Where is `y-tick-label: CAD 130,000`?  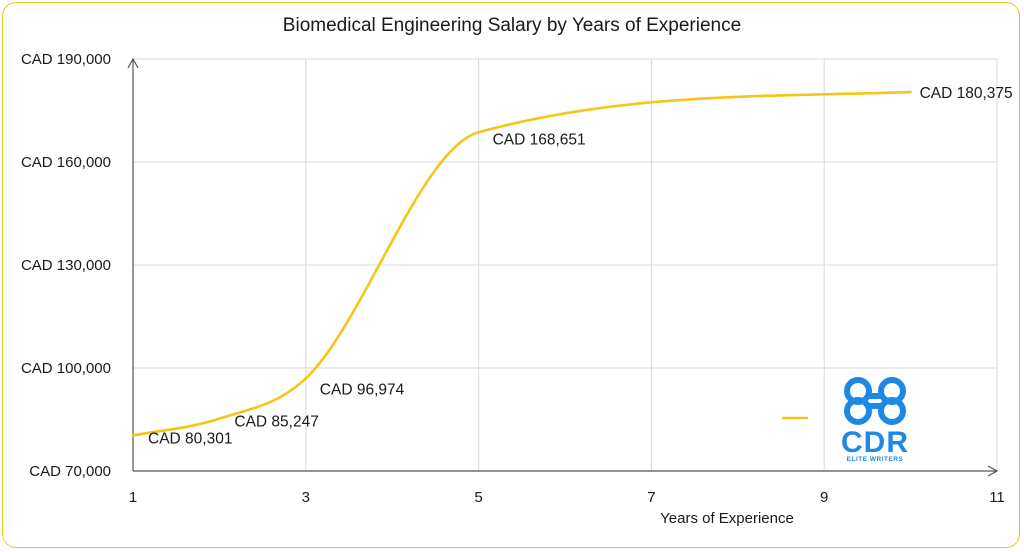 y-tick-label: CAD 130,000 is located at coordinates (66, 265).